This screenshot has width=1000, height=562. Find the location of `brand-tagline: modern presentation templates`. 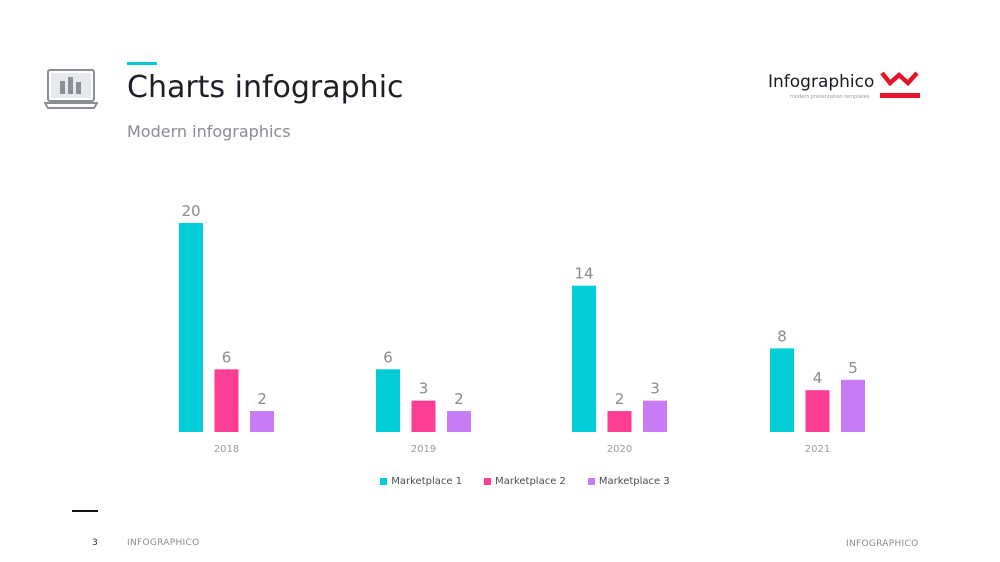

brand-tagline: modern presentation templates is located at coordinates (830, 97).